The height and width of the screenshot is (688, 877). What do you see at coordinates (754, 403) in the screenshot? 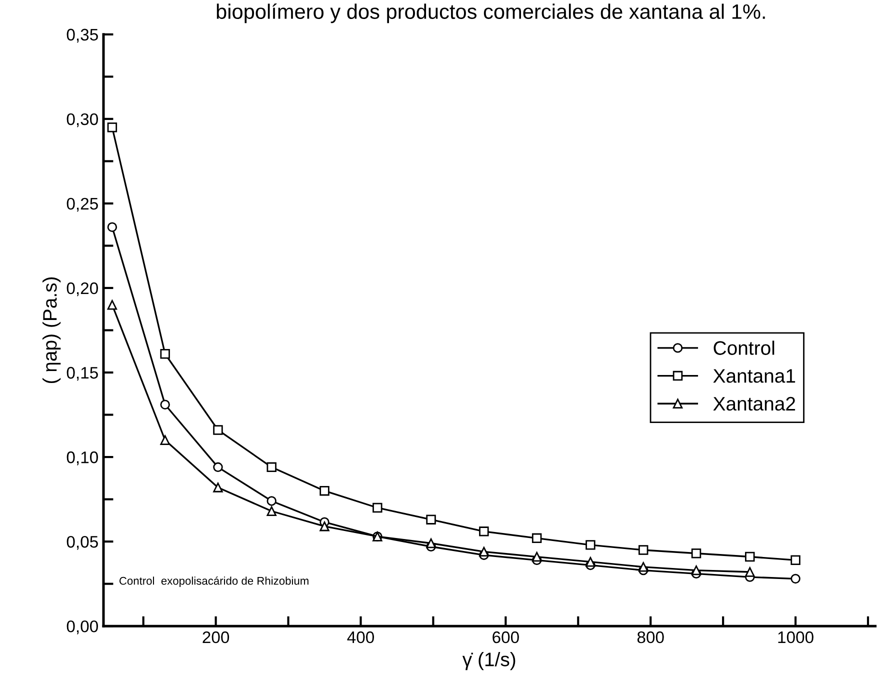
I see `legend-label: Xantana2` at bounding box center [754, 403].